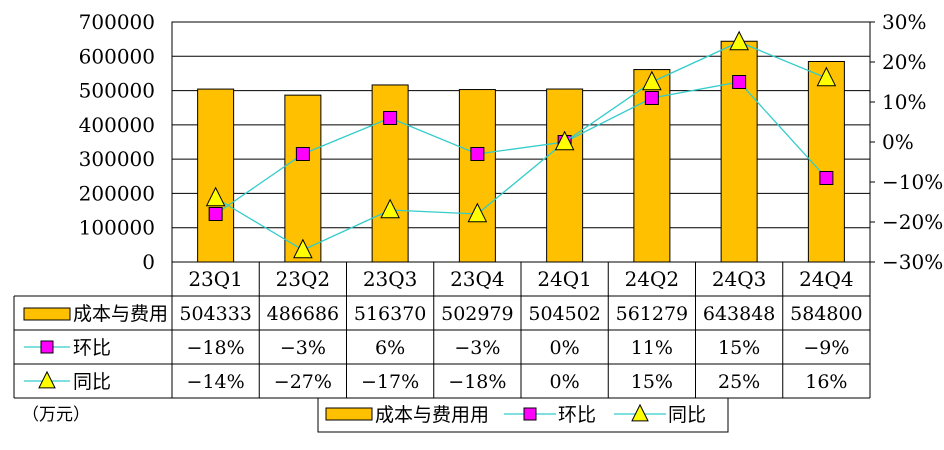  I want to click on mom-point-23Q4, so click(477, 154).